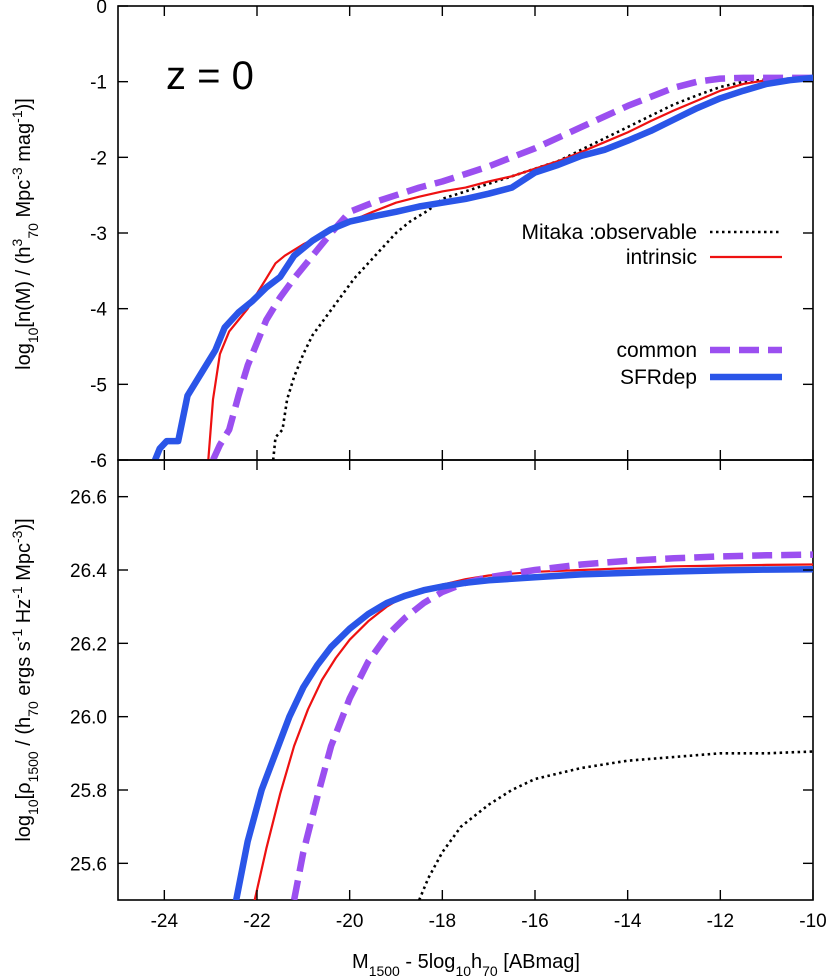 This screenshot has height=979, width=831. I want to click on x-tick-label: -22, so click(256, 921).